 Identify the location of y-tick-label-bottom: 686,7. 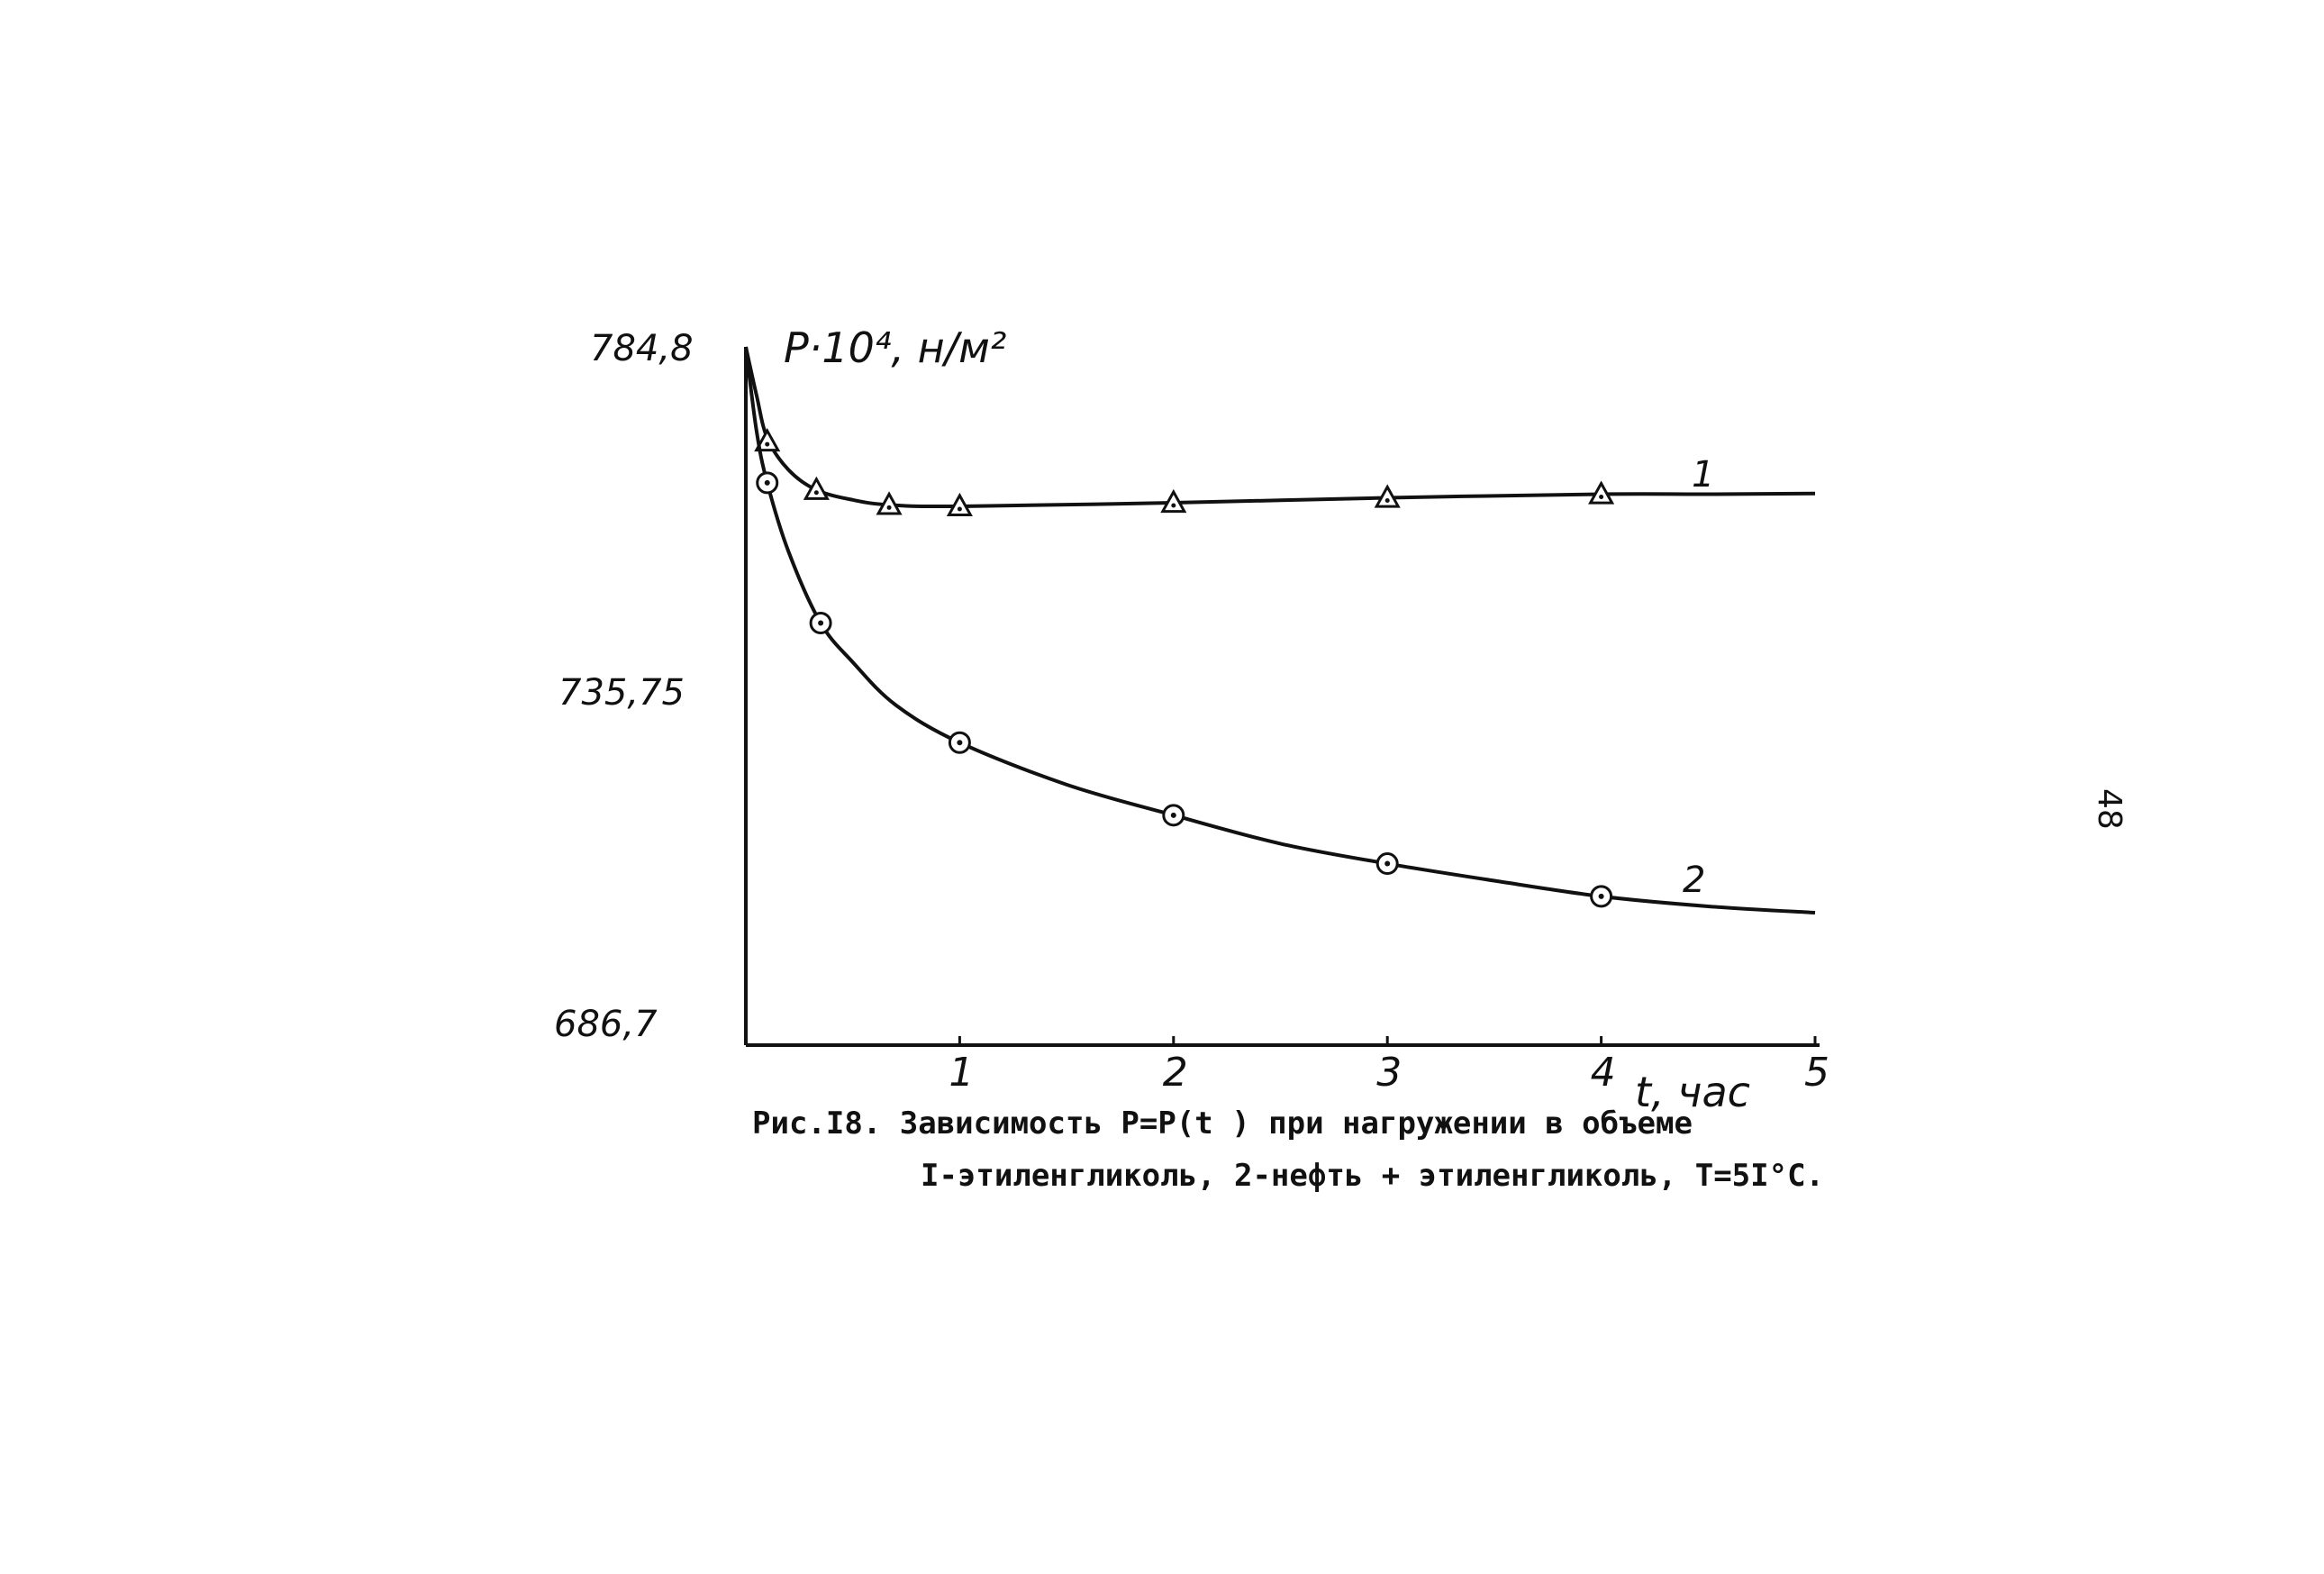
(606, 1024).